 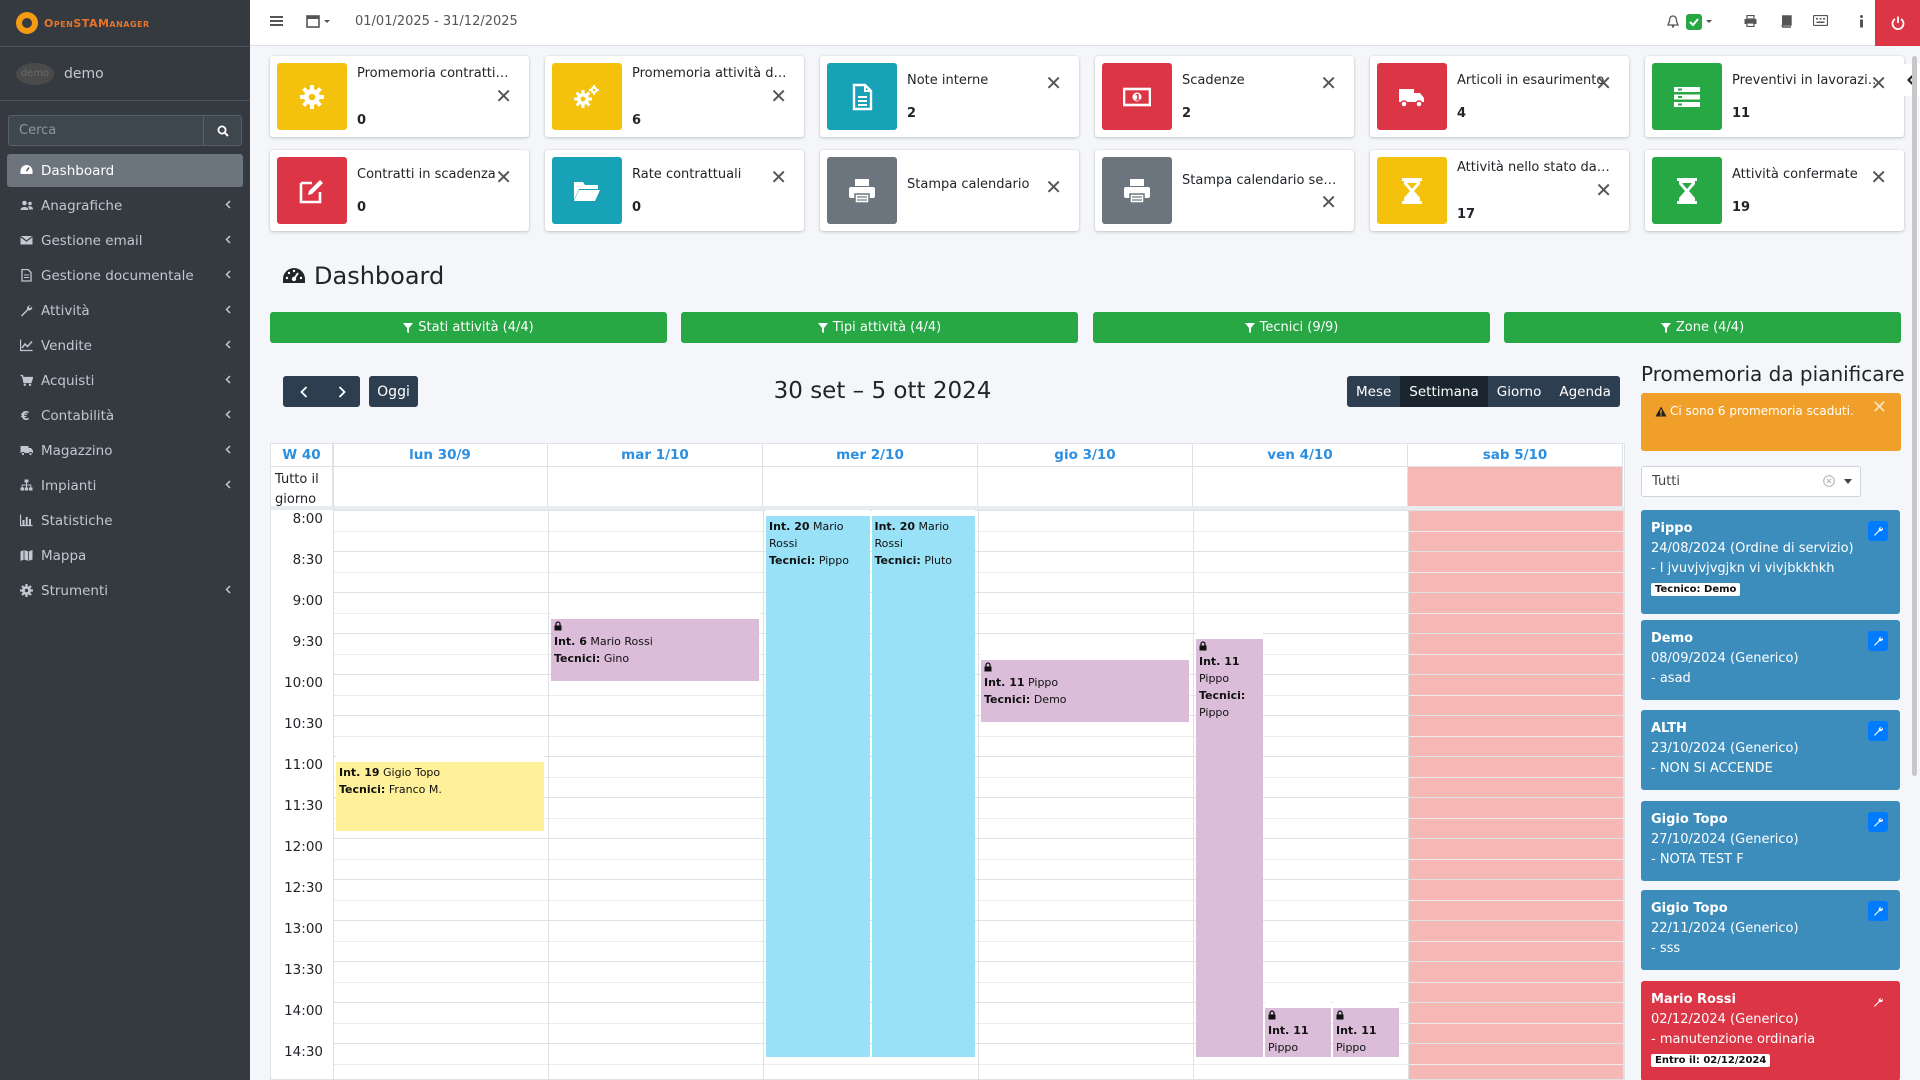 I want to click on calendar-event: Int. 19 Gigio Topo Tecnici: Franco M., so click(x=440, y=794).